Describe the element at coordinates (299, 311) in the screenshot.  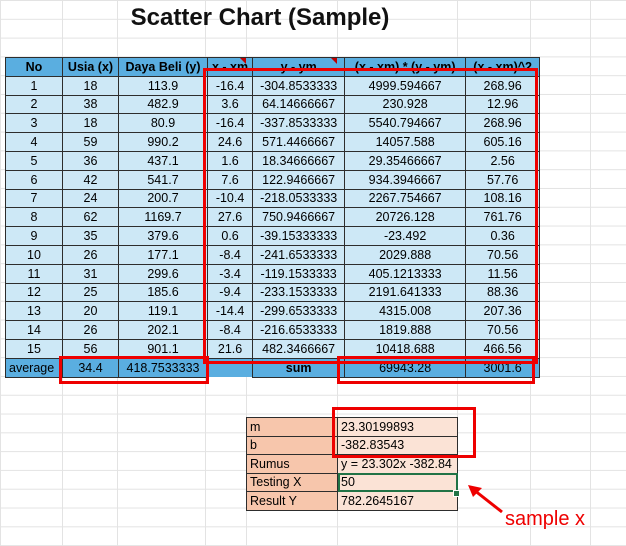
I see `cell-y-dev: -299.6533333` at that location.